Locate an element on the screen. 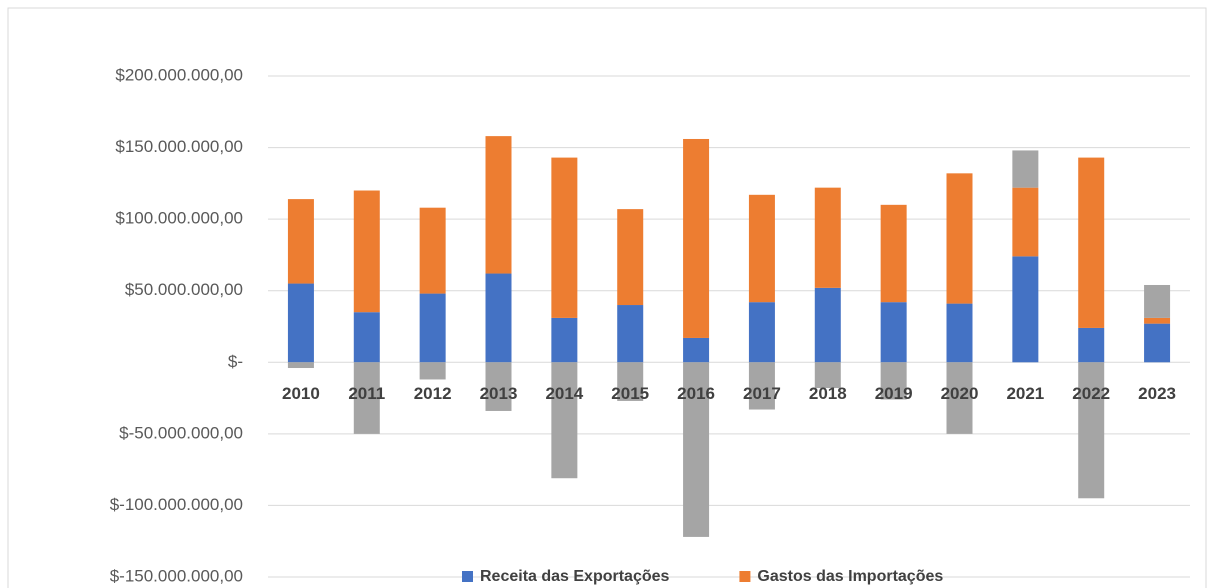 The width and height of the screenshot is (1208, 588). x-tick-label: 2013 is located at coordinates (499, 393).